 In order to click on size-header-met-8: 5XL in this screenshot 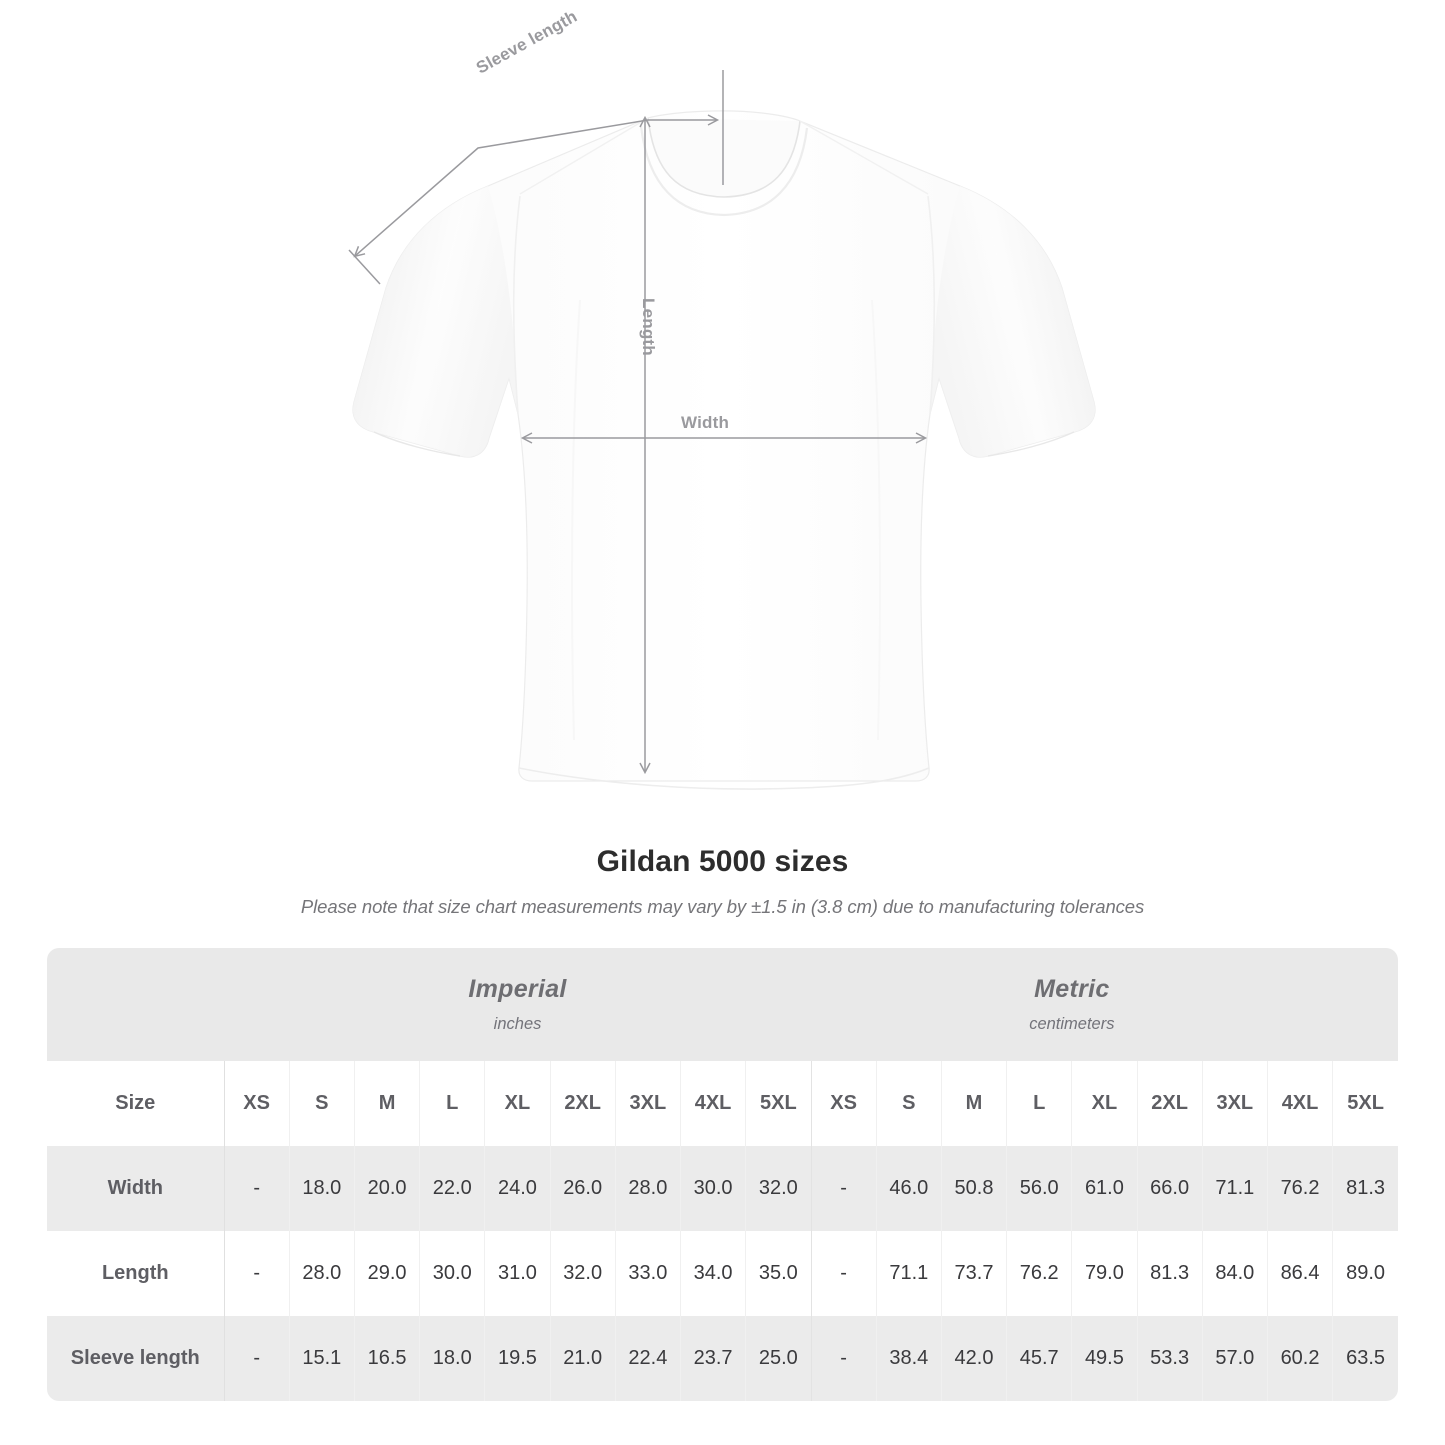, I will do `click(1365, 1103)`.